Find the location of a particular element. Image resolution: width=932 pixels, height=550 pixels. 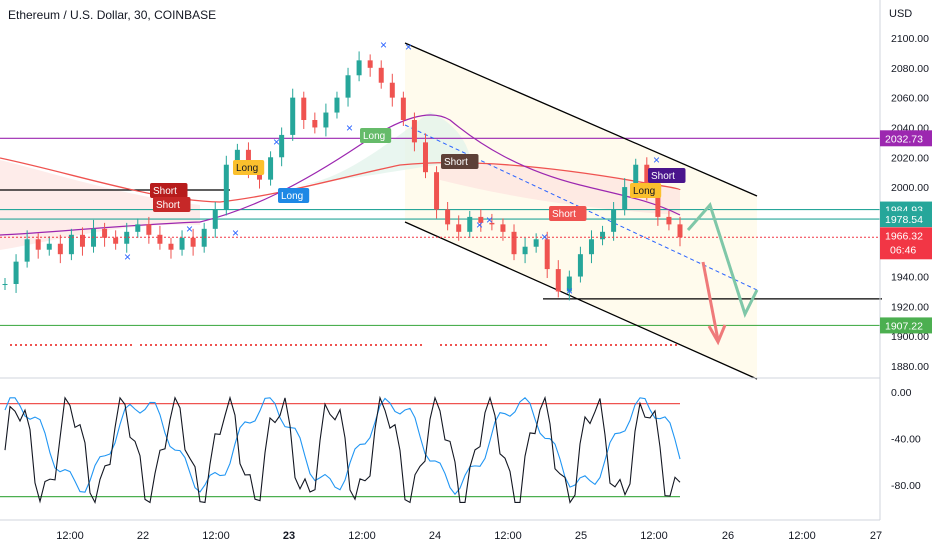

time-tick-label: 22 is located at coordinates (143, 536).